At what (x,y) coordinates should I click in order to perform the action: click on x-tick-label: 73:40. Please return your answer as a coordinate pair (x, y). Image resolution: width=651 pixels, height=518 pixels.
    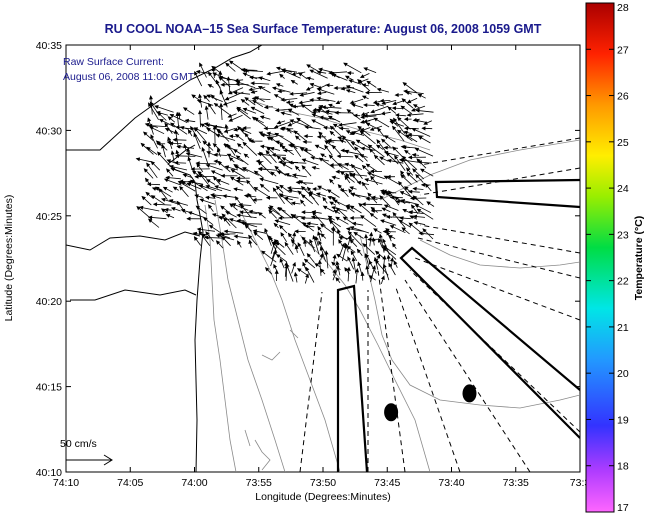
    Looking at the image, I should click on (451, 483).